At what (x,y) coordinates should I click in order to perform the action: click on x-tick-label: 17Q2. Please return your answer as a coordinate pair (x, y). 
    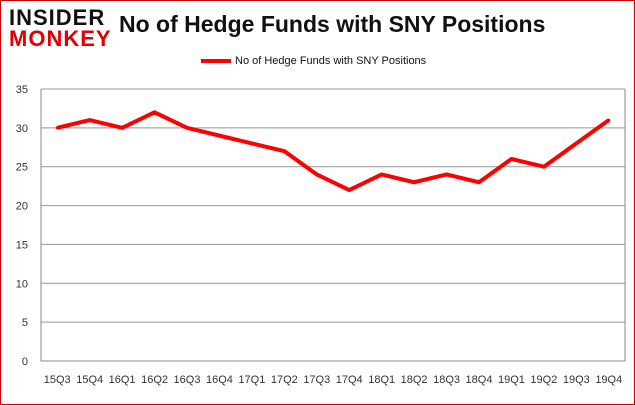
    Looking at the image, I should click on (284, 380).